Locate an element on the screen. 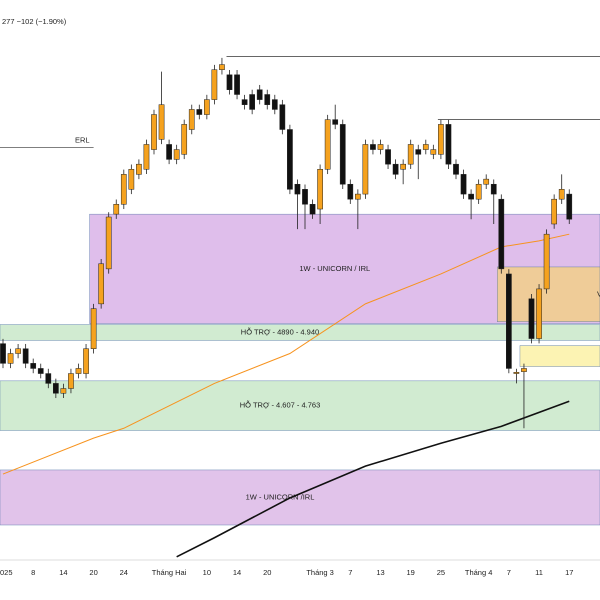 The image size is (600, 600). x-tick-label: 11 is located at coordinates (539, 572).